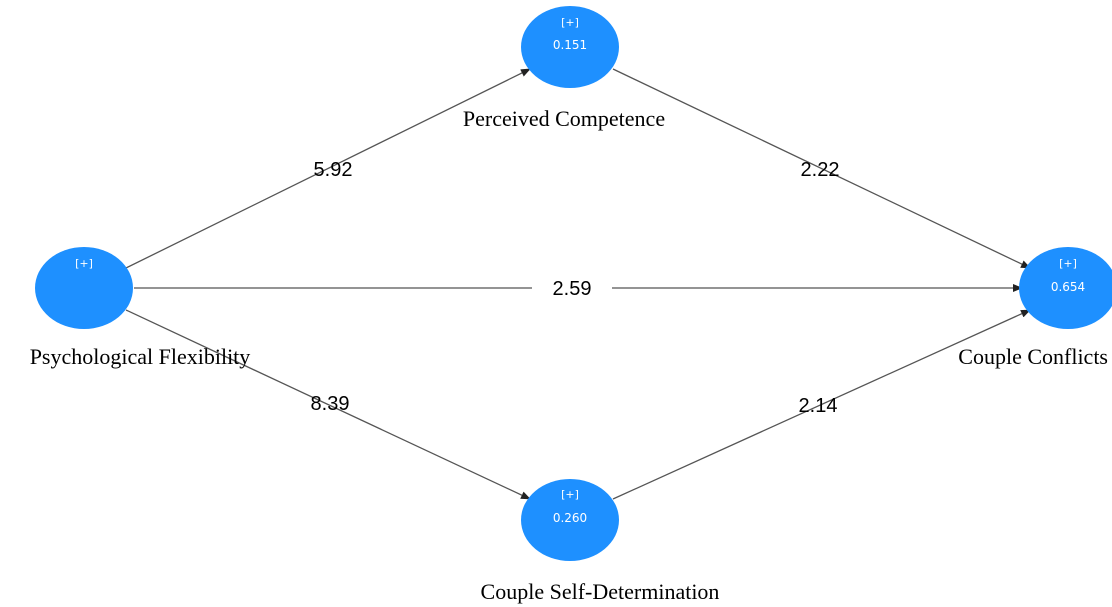 Image resolution: width=1112 pixels, height=607 pixels. I want to click on path-arrow-pc-to-cc, so click(821, 168).